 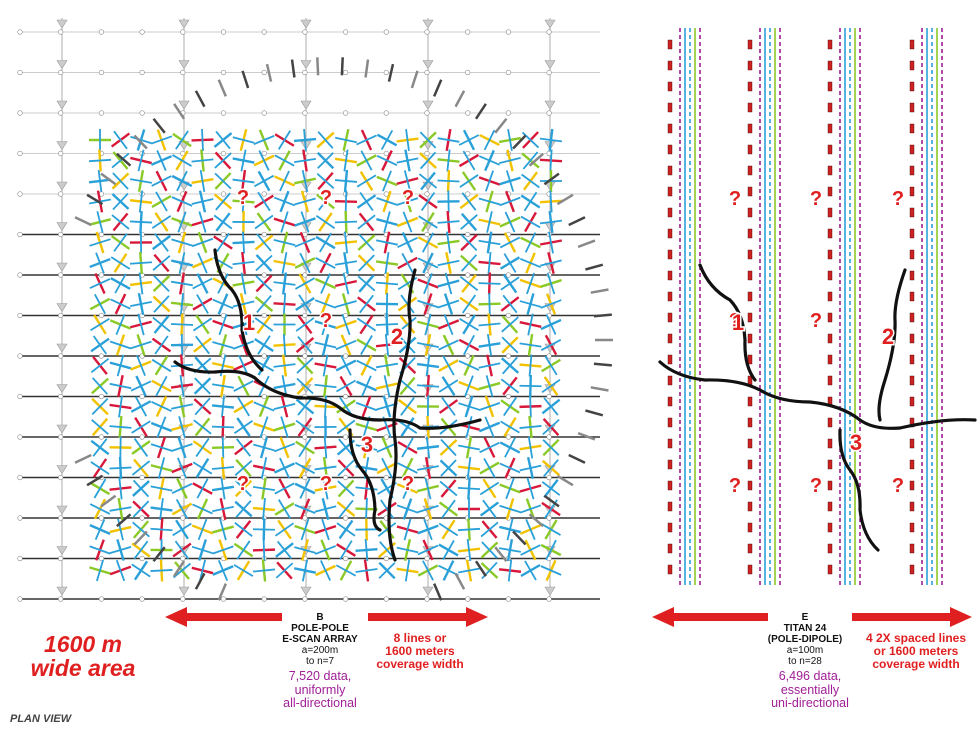 I want to click on zone-label-3: 3, so click(x=367, y=444).